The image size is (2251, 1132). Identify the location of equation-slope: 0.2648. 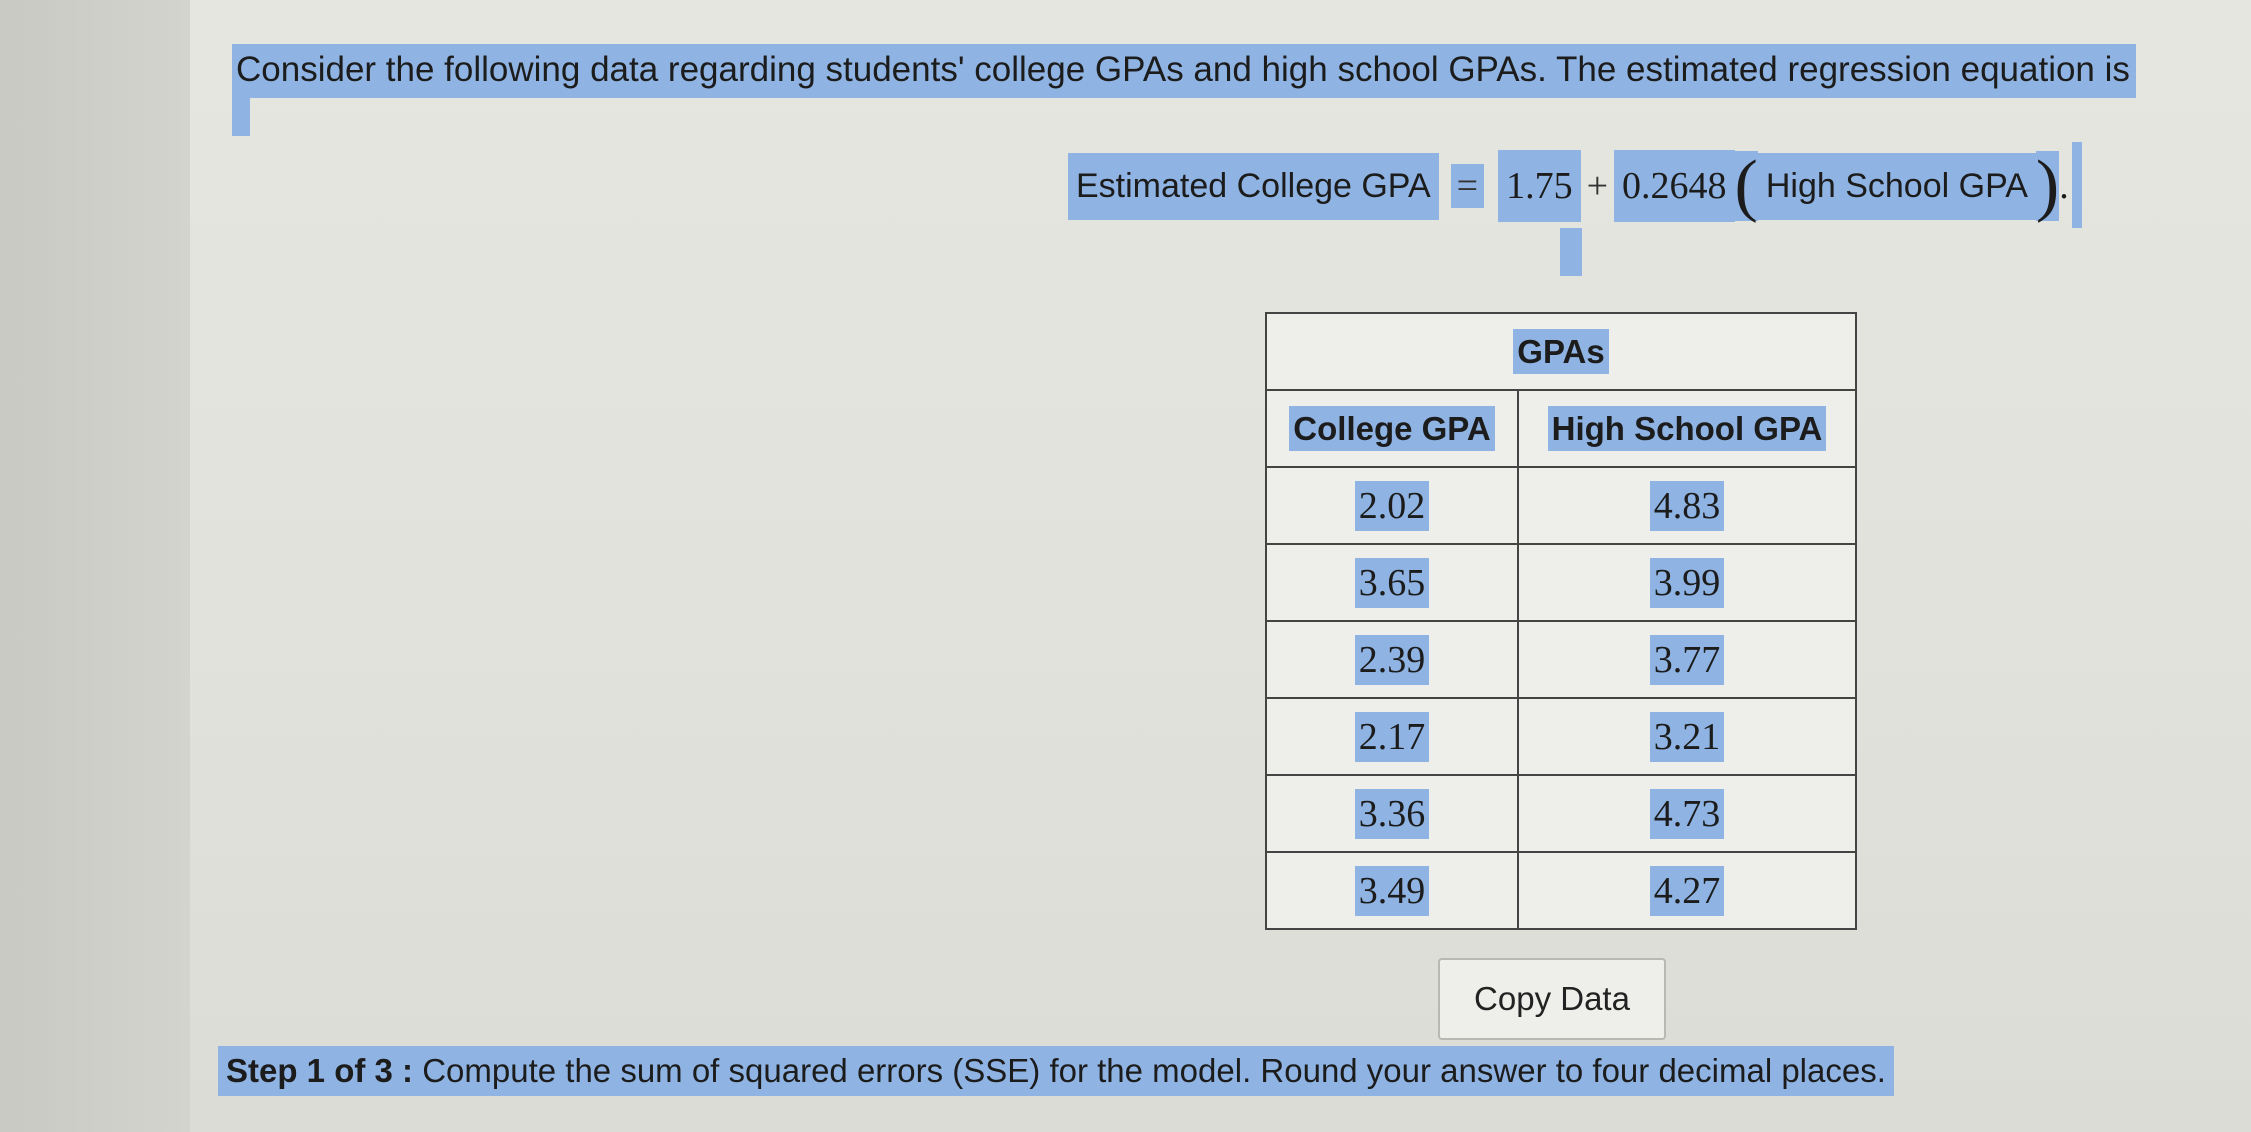
(1674, 186).